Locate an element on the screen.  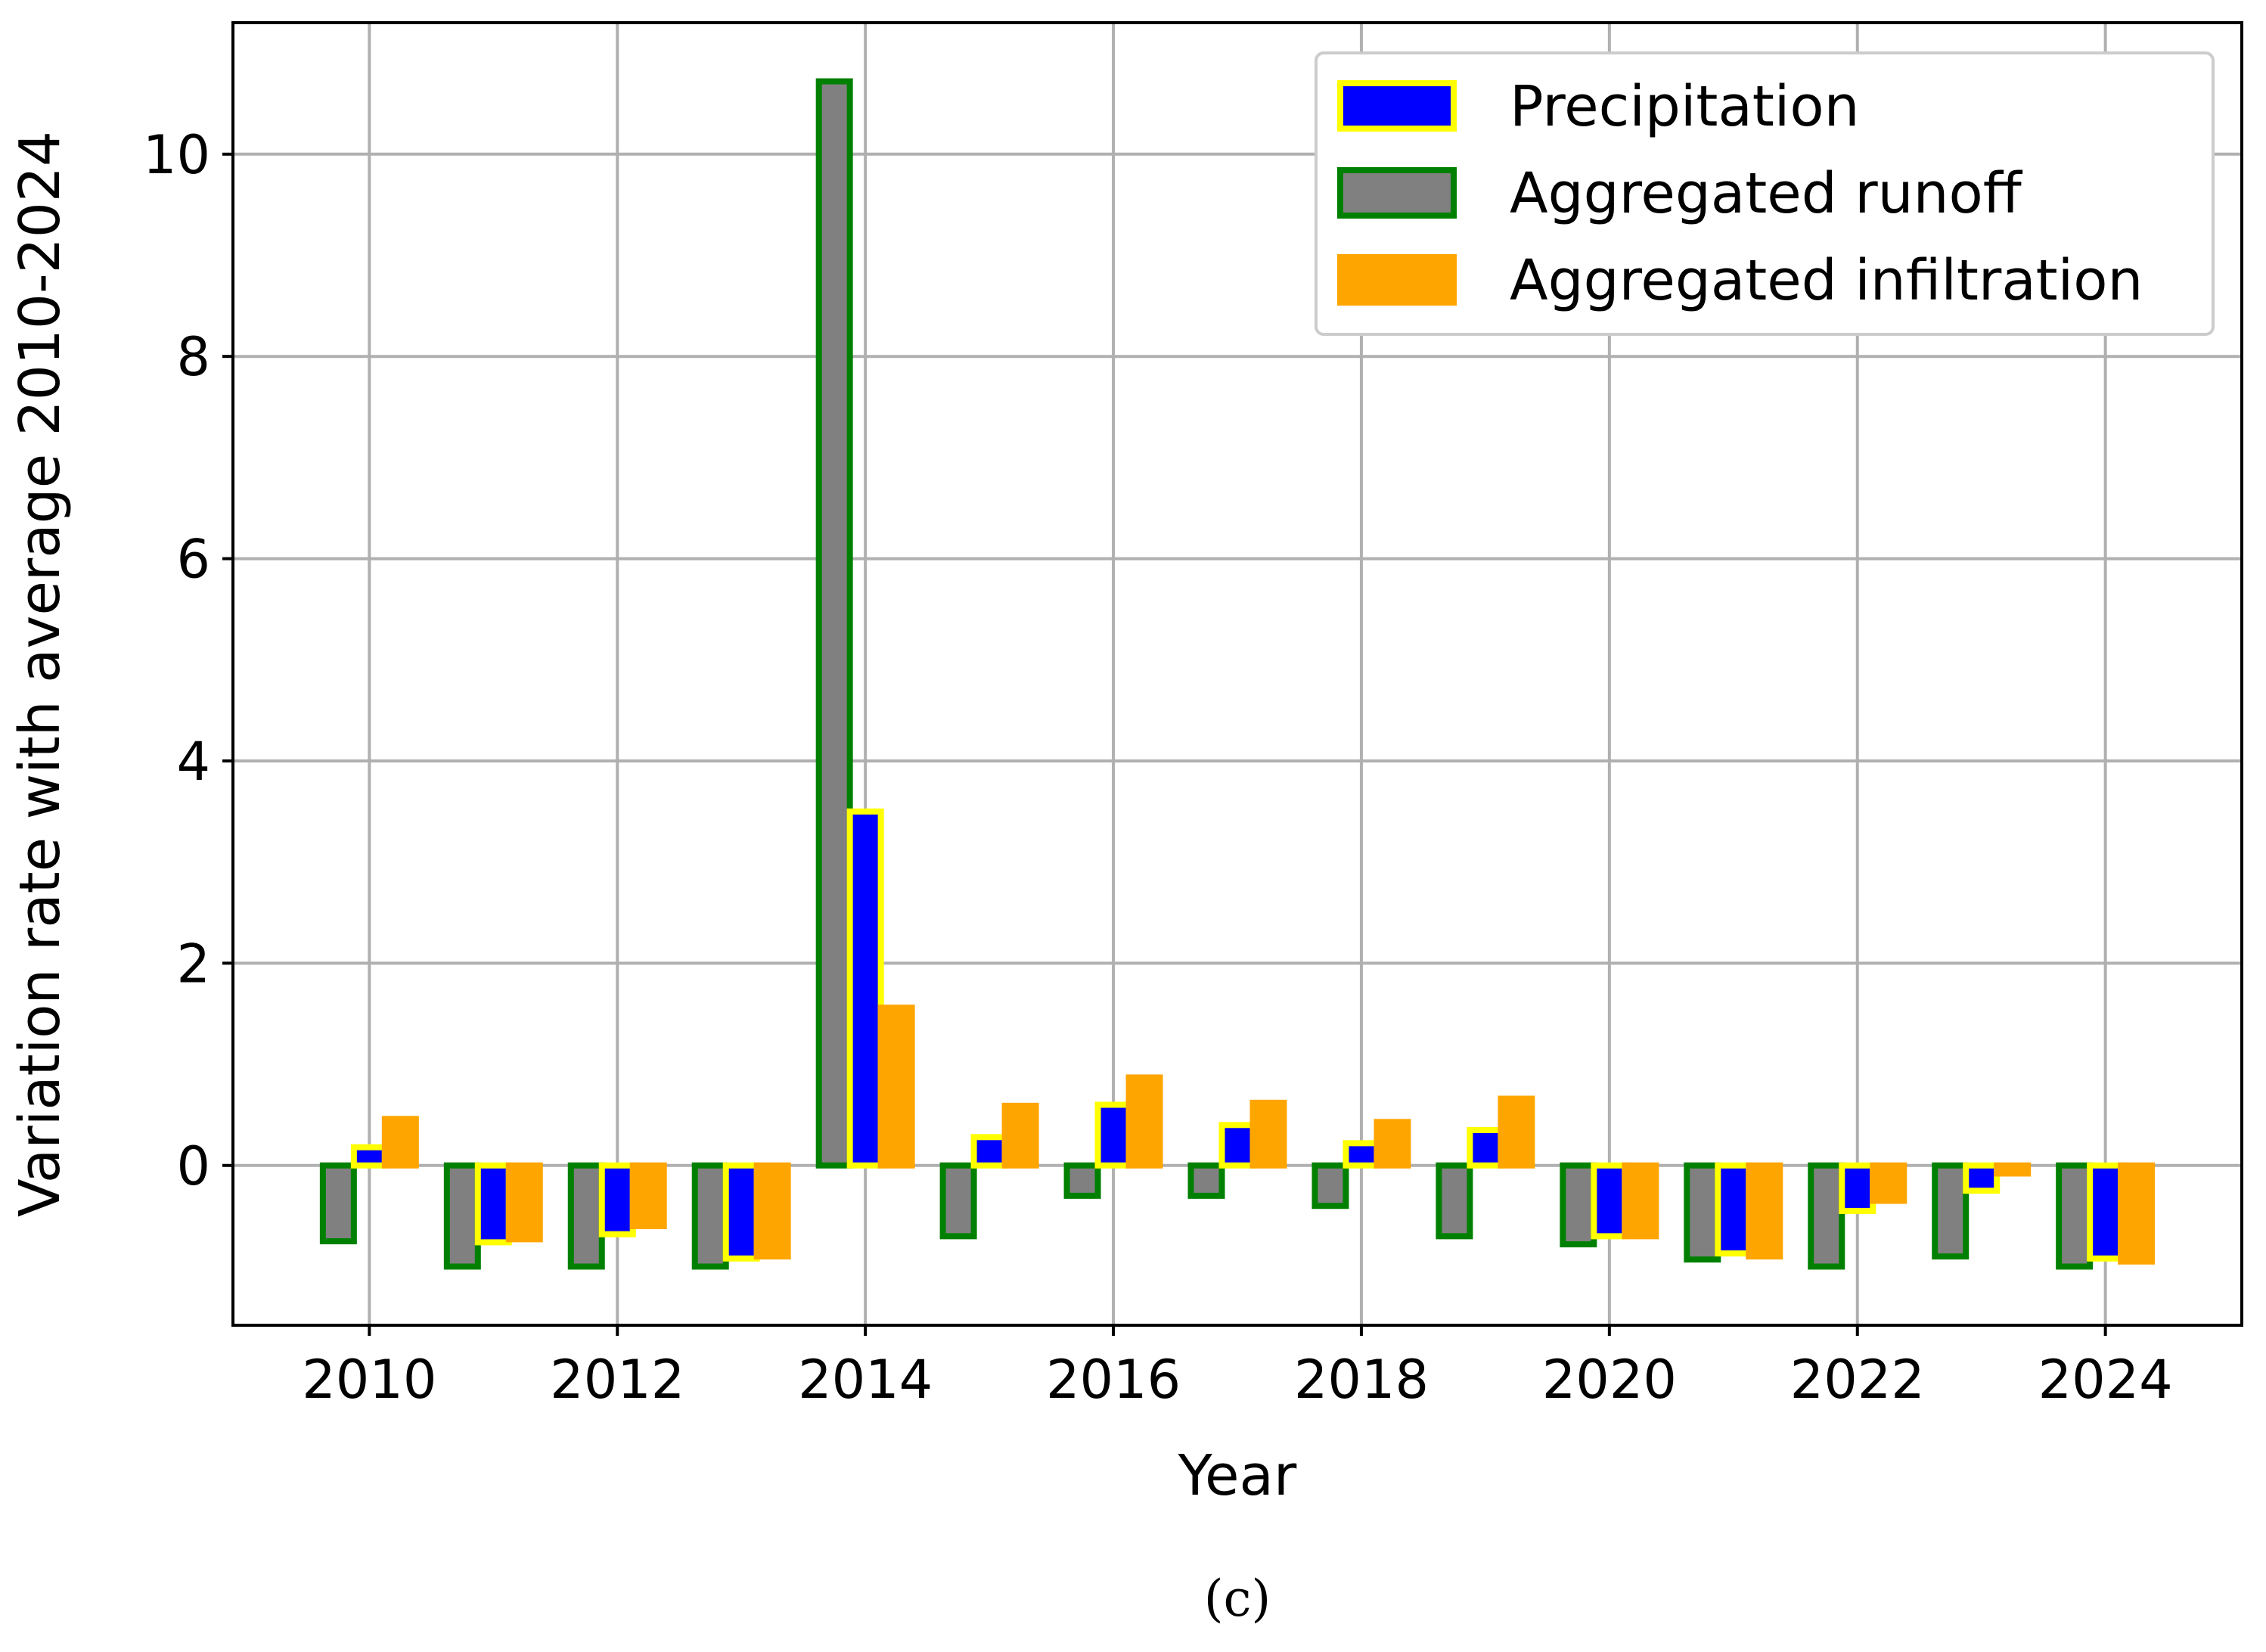
y-tick-label: 4 is located at coordinates (193, 762).